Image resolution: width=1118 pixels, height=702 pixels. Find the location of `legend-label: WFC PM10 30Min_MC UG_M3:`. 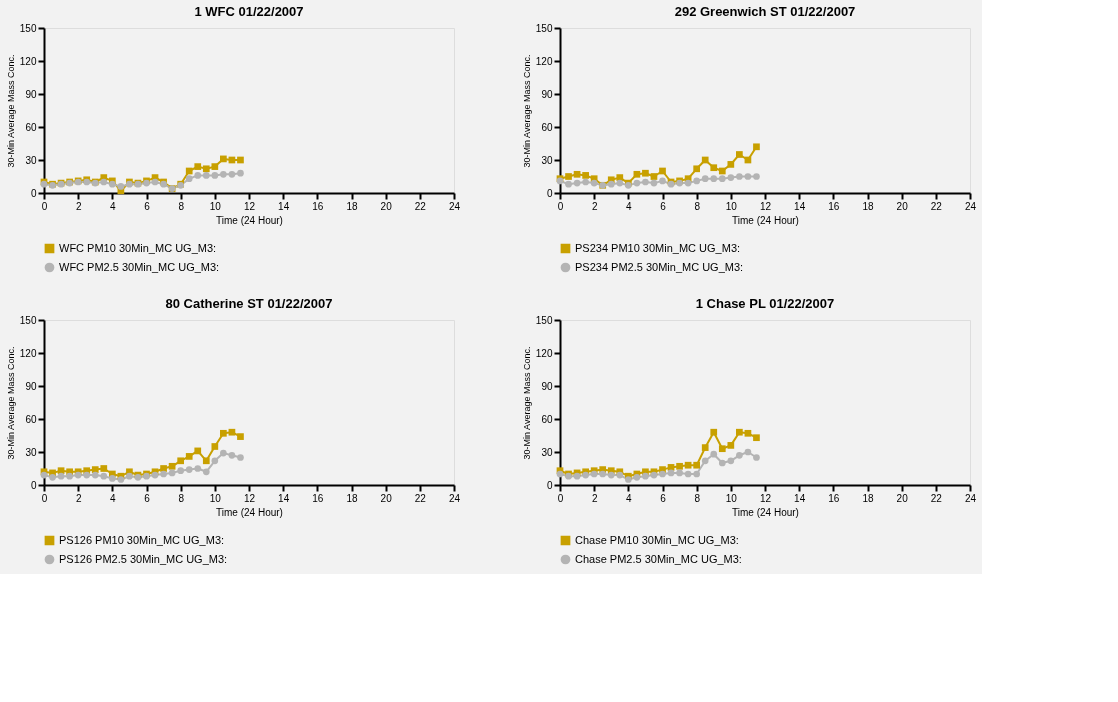

legend-label: WFC PM10 30Min_MC UG_M3: is located at coordinates (138, 247).